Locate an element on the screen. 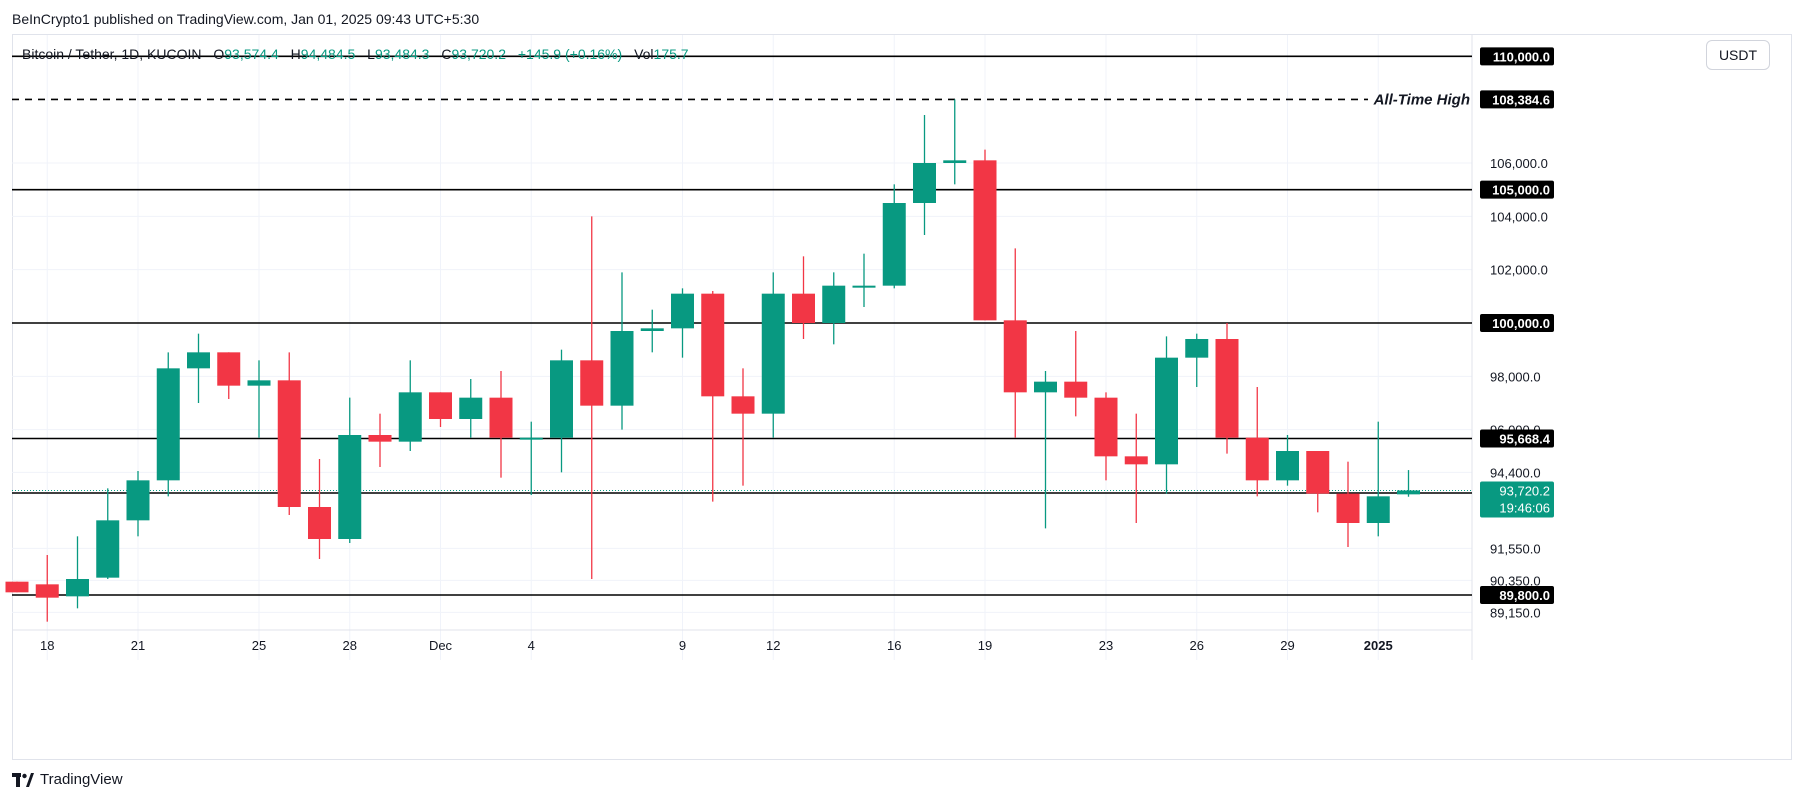 The width and height of the screenshot is (1805, 803). change-value: +145.9 (+0.16%) is located at coordinates (570, 54).